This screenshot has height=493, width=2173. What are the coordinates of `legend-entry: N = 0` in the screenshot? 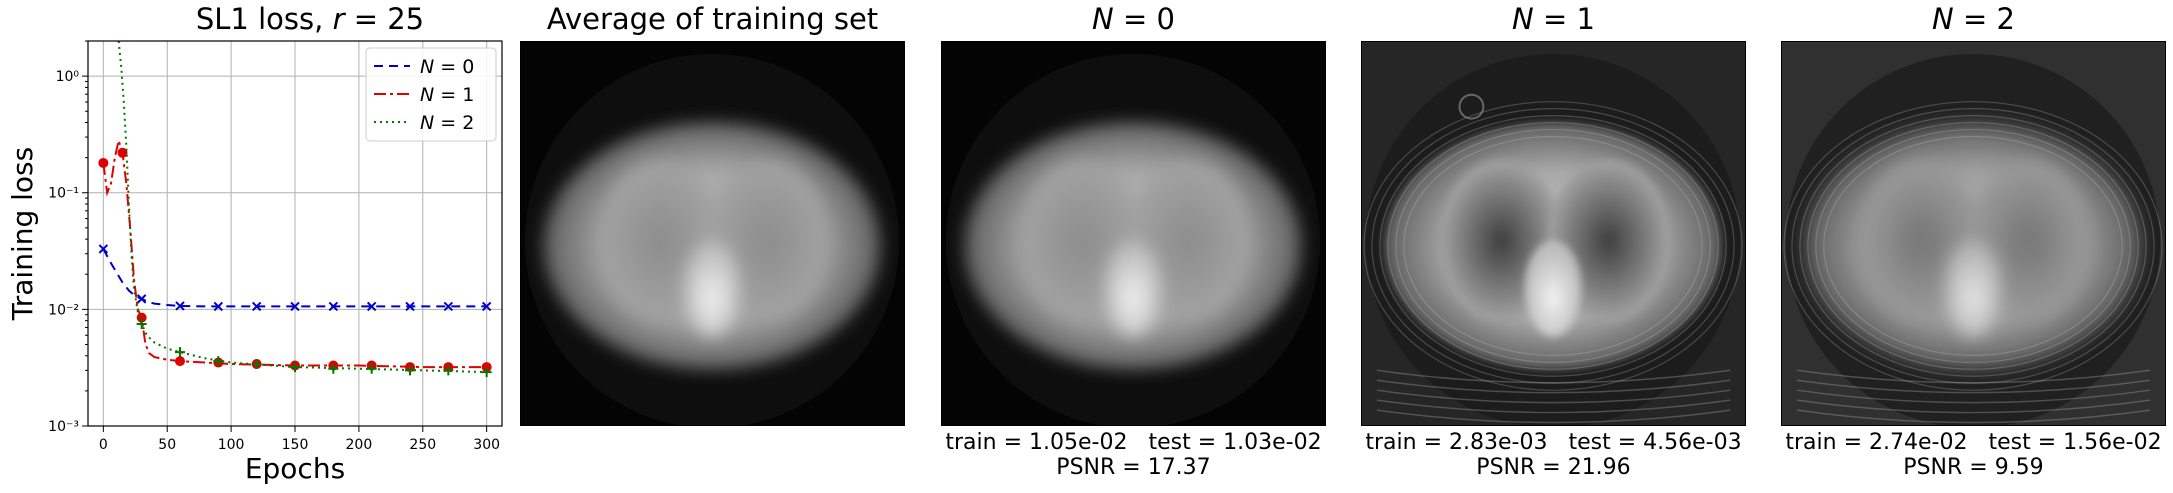 It's located at (447, 67).